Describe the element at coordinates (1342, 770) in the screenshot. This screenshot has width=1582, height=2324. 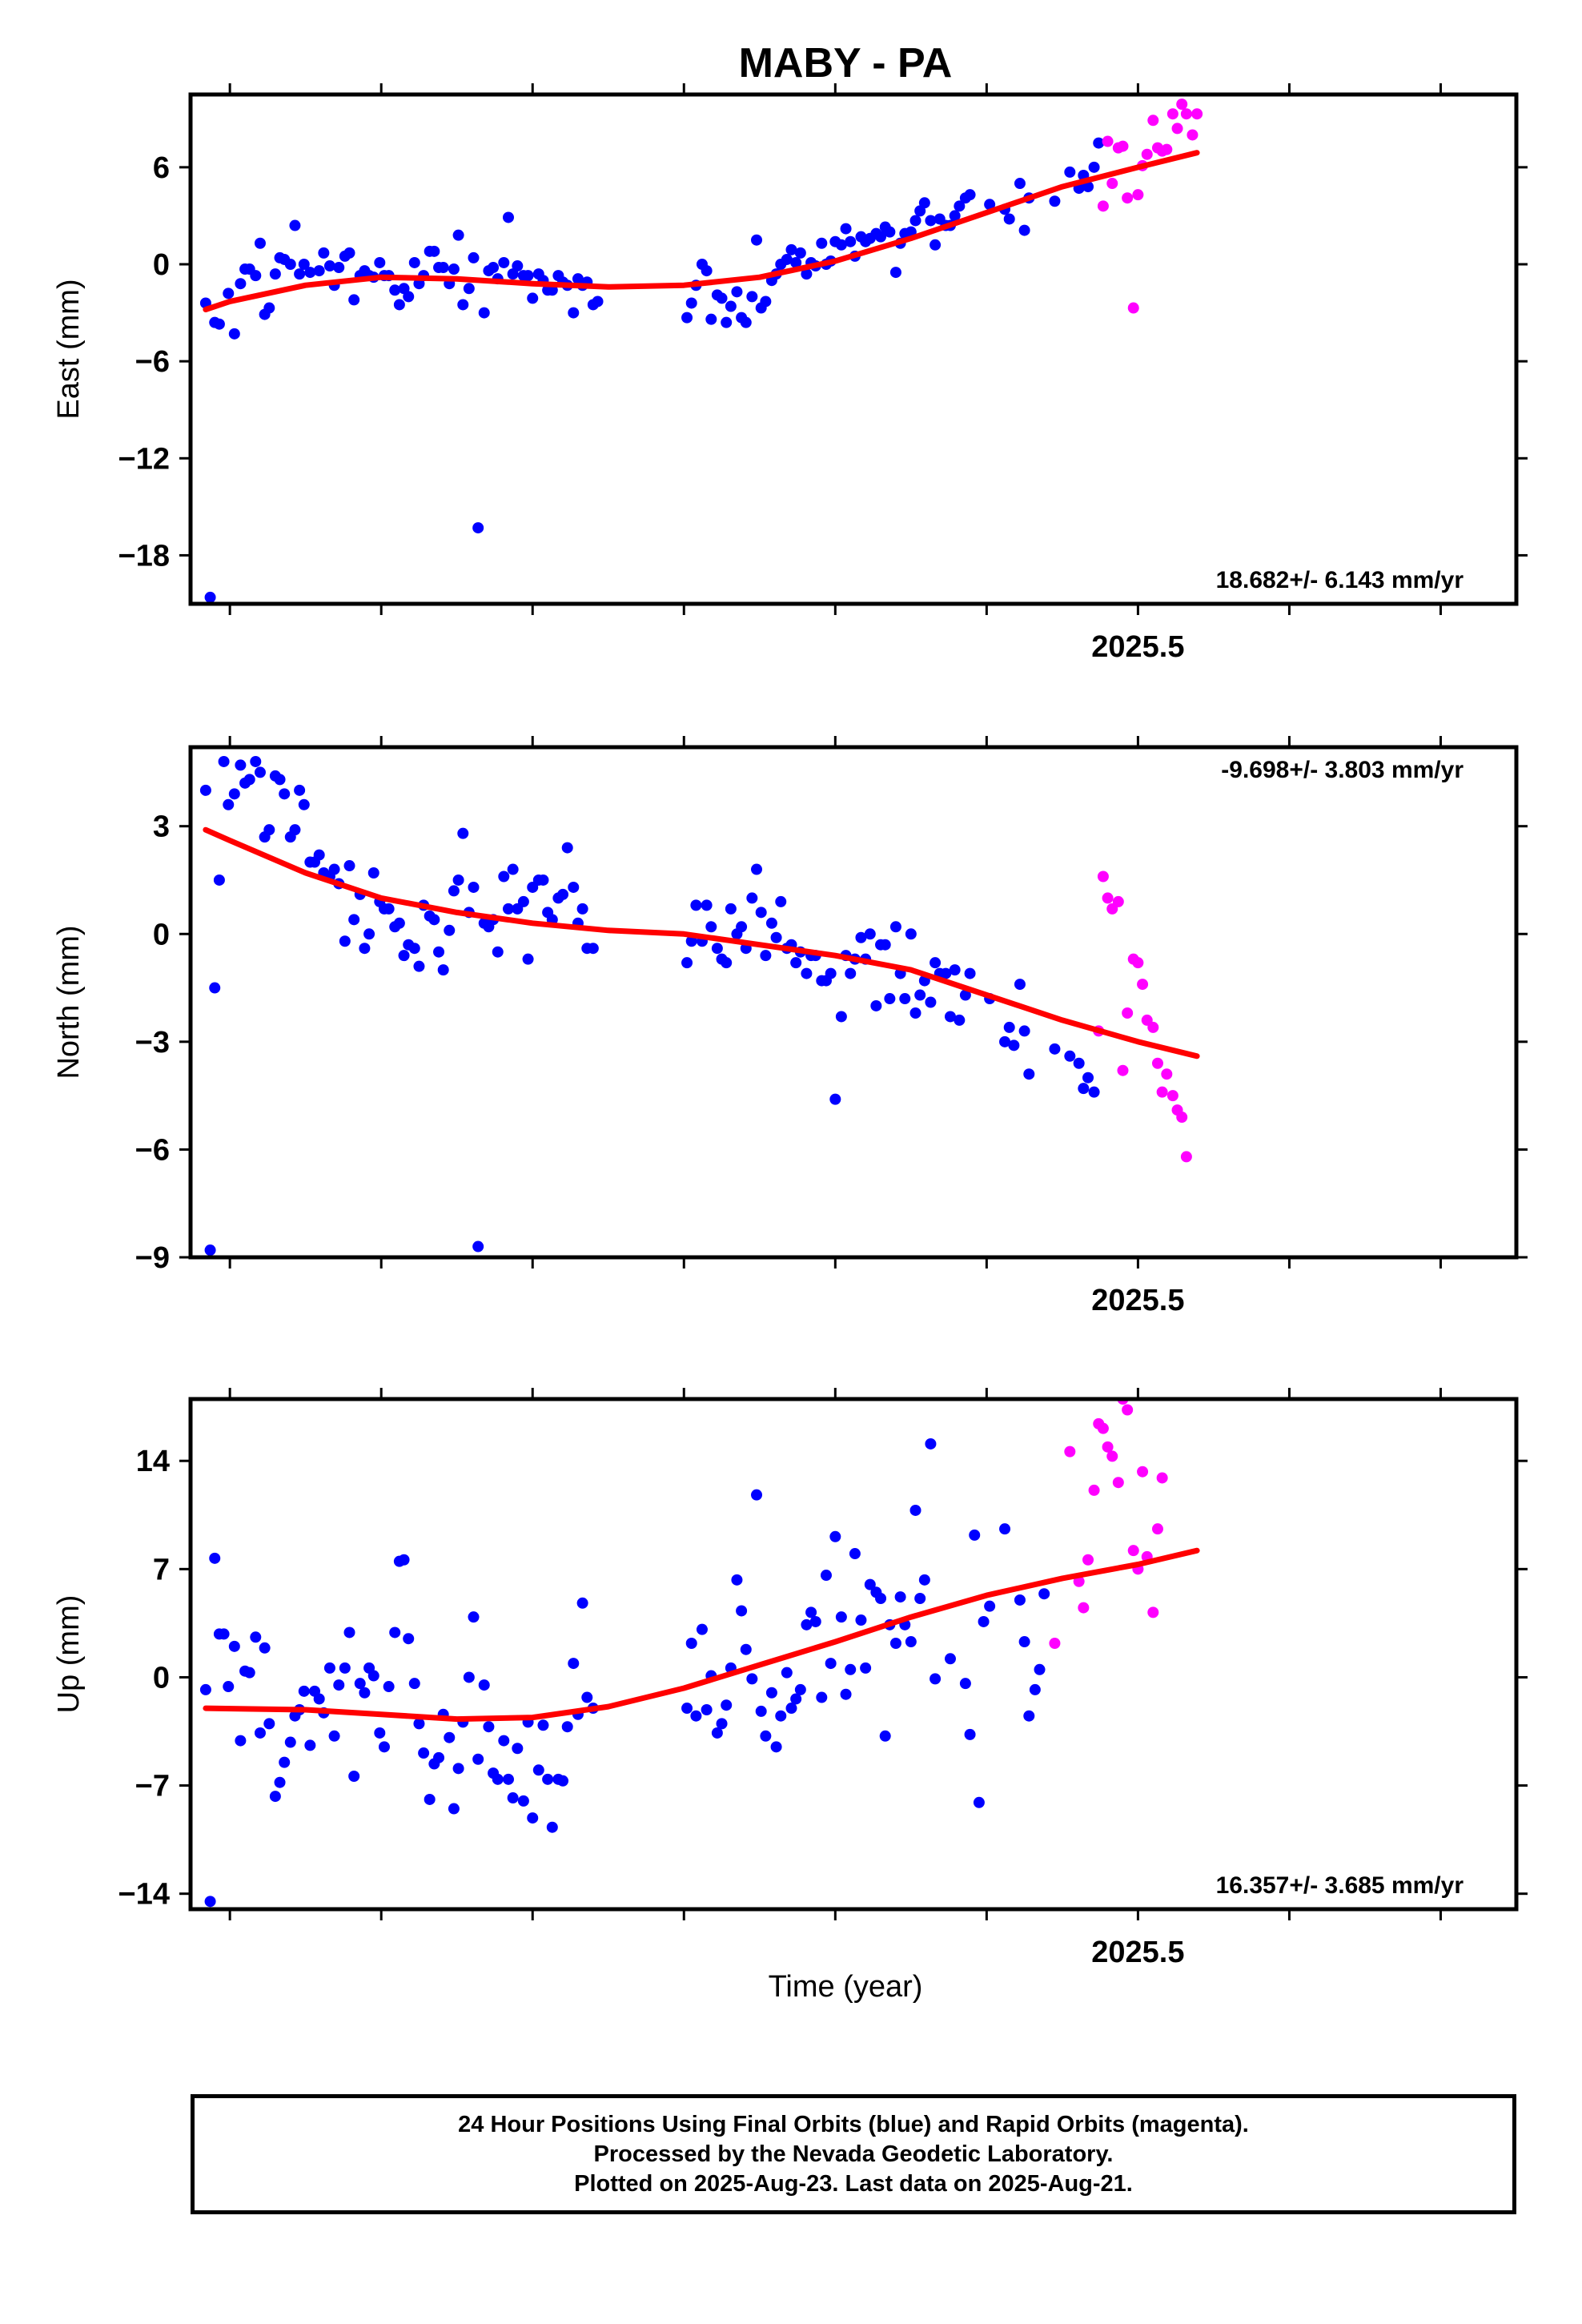
I see `north-rate-label: -9.698+/- 3.803 mm/yr` at that location.